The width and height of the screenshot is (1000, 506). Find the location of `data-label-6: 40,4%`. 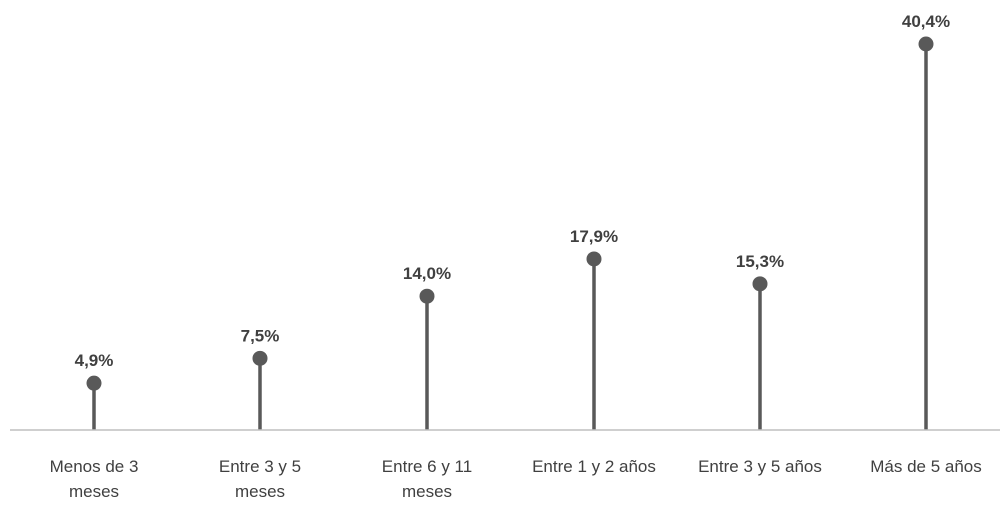

data-label-6: 40,4% is located at coordinates (926, 21).